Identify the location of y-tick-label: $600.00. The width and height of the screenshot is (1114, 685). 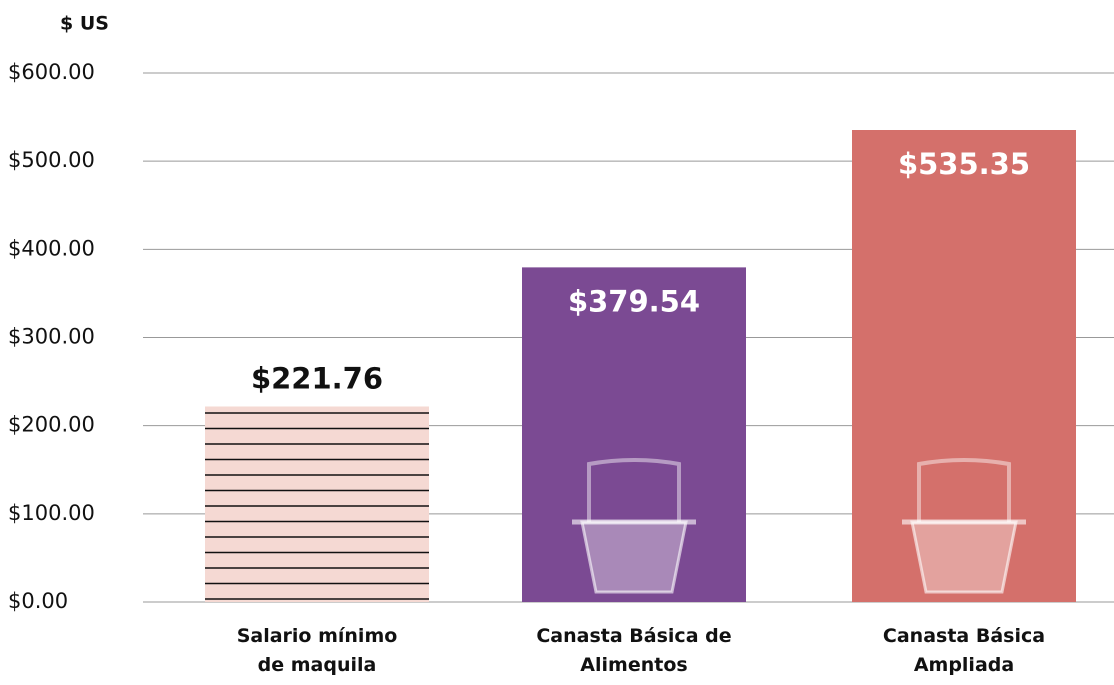
(51, 72).